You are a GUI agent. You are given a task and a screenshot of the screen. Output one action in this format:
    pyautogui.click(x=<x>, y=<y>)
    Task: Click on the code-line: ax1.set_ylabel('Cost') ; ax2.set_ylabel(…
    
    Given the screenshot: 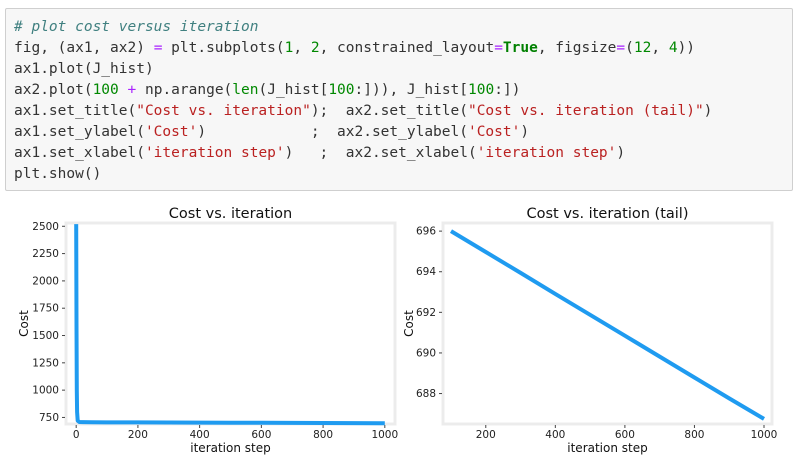 What is the action you would take?
    pyautogui.click(x=403, y=132)
    